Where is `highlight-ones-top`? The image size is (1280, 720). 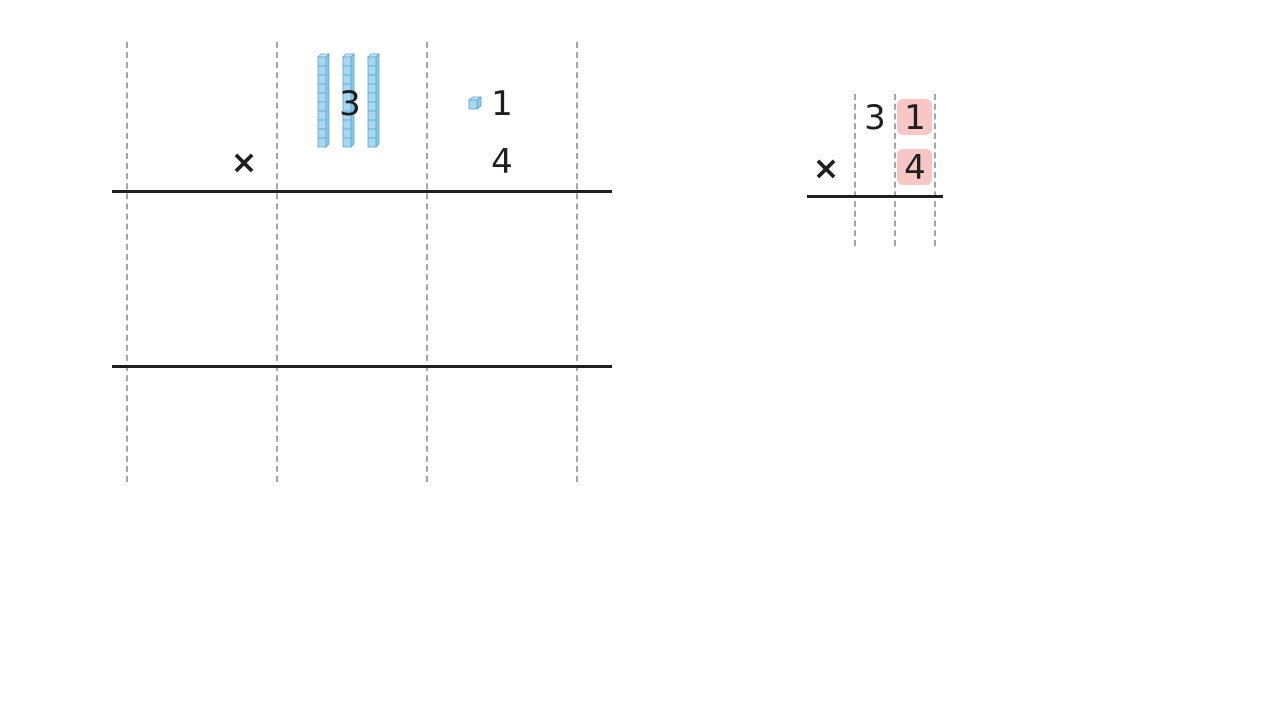
highlight-ones-top is located at coordinates (914, 117).